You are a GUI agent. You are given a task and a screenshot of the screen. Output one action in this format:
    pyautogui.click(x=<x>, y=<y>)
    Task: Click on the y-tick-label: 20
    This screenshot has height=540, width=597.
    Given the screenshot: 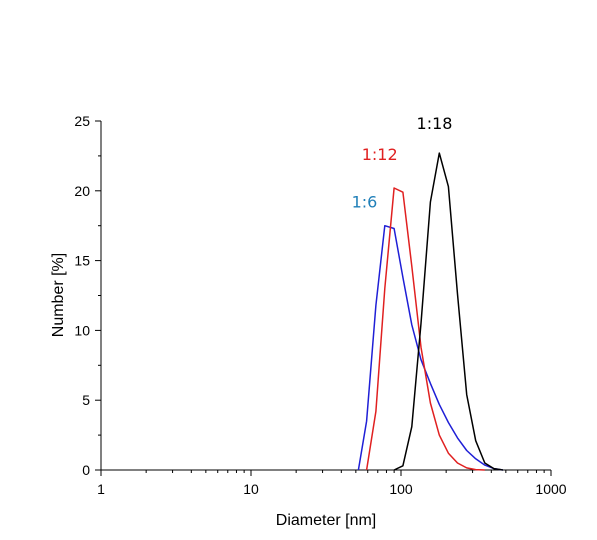 What is the action you would take?
    pyautogui.click(x=82, y=191)
    